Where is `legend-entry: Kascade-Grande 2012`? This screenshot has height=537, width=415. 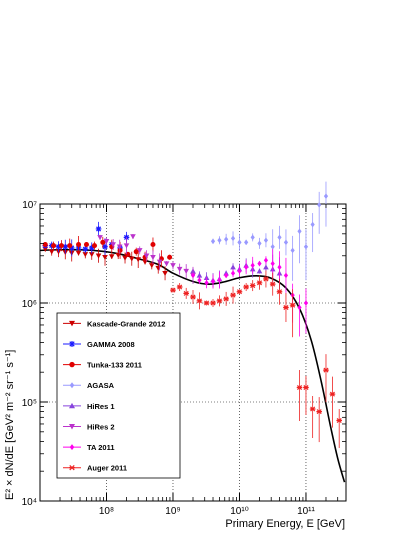
legend-entry: Kascade-Grande 2012 is located at coordinates (114, 323).